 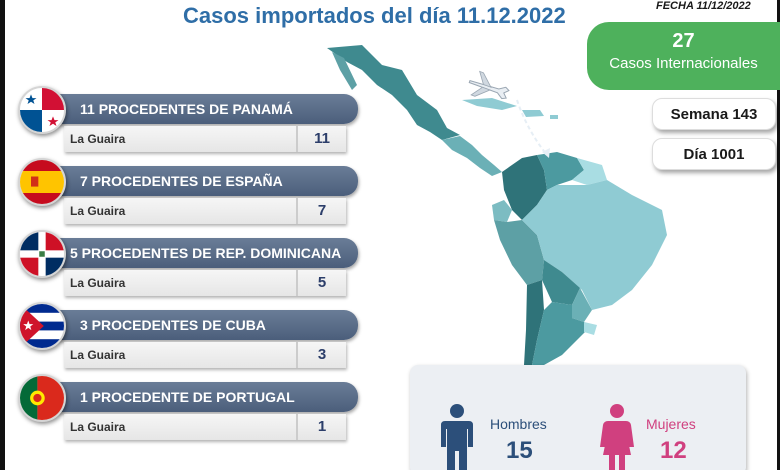 What do you see at coordinates (472, 156) in the screenshot?
I see `central-america-region` at bounding box center [472, 156].